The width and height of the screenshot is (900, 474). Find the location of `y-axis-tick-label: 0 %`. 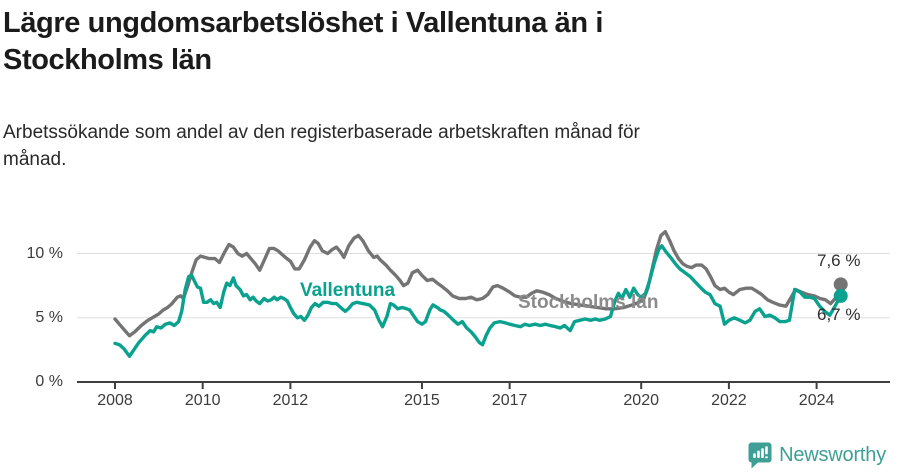

y-axis-tick-label: 0 % is located at coordinates (49, 381).